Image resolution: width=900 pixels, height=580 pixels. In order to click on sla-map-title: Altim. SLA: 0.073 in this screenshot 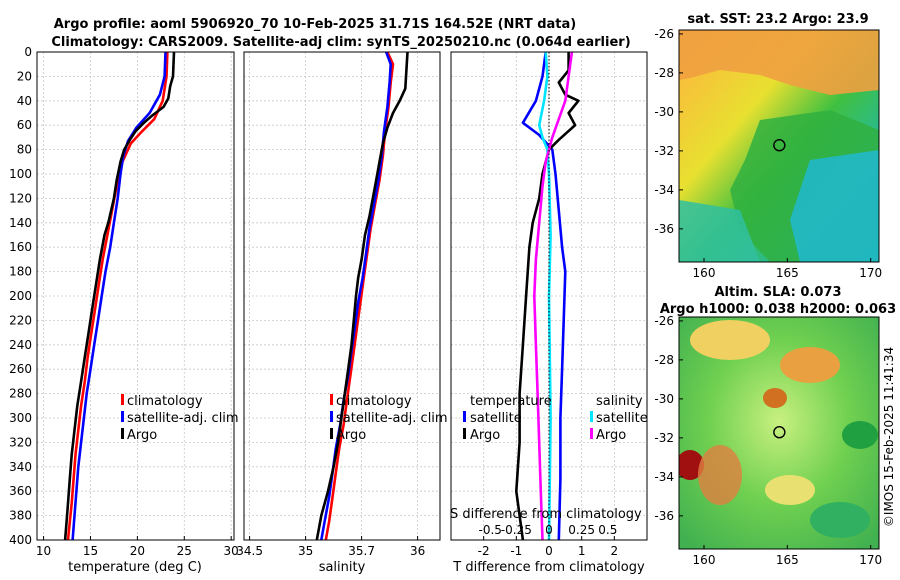, I will do `click(778, 292)`.